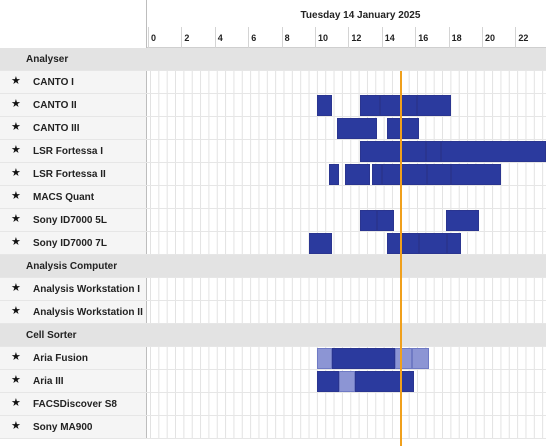 The image size is (546, 446). What do you see at coordinates (273, 174) in the screenshot?
I see `resource-row: ★ LSR Fortessa II` at bounding box center [273, 174].